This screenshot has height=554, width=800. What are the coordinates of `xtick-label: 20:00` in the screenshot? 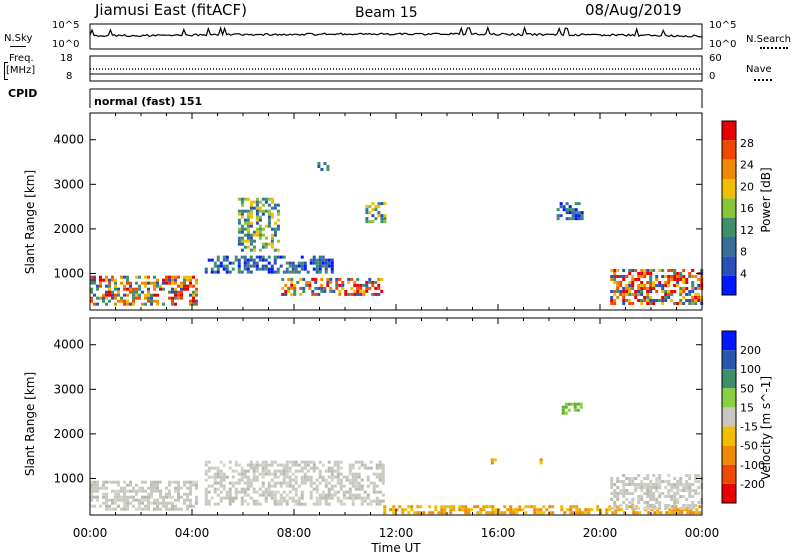 It's located at (600, 533).